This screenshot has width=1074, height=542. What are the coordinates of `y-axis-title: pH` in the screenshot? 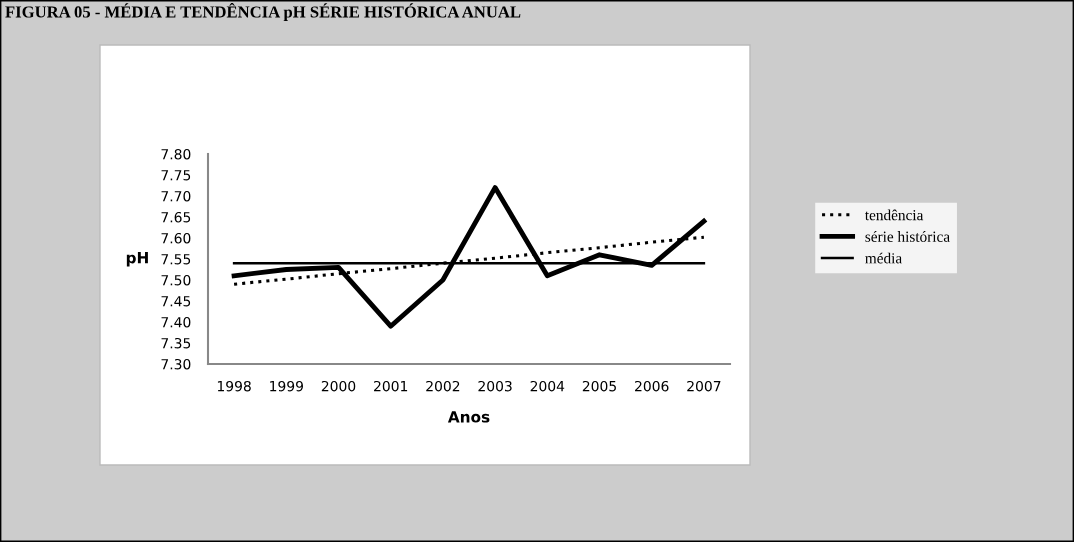 It's located at (137, 259).